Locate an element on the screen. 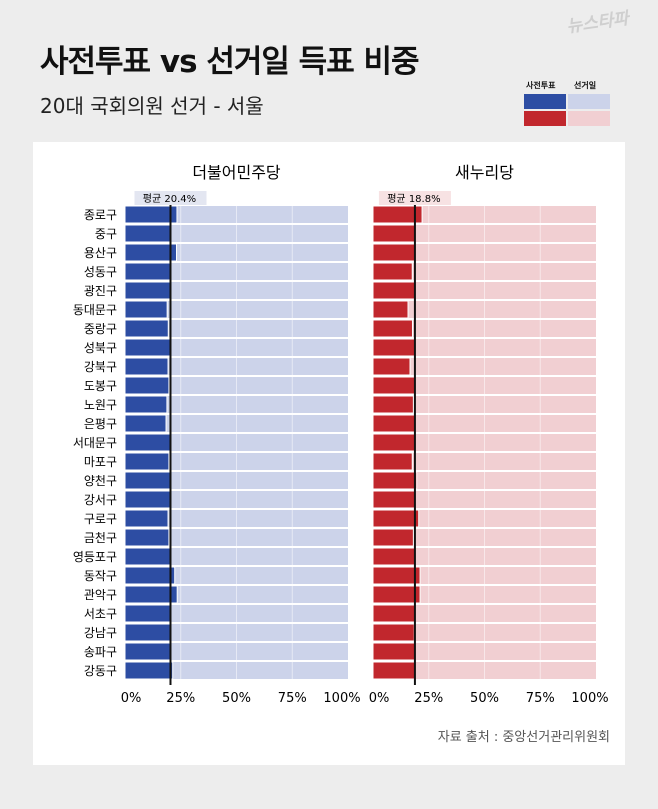 Image resolution: width=658 pixels, height=809 pixels. category-label: 은평구 is located at coordinates (100, 424).